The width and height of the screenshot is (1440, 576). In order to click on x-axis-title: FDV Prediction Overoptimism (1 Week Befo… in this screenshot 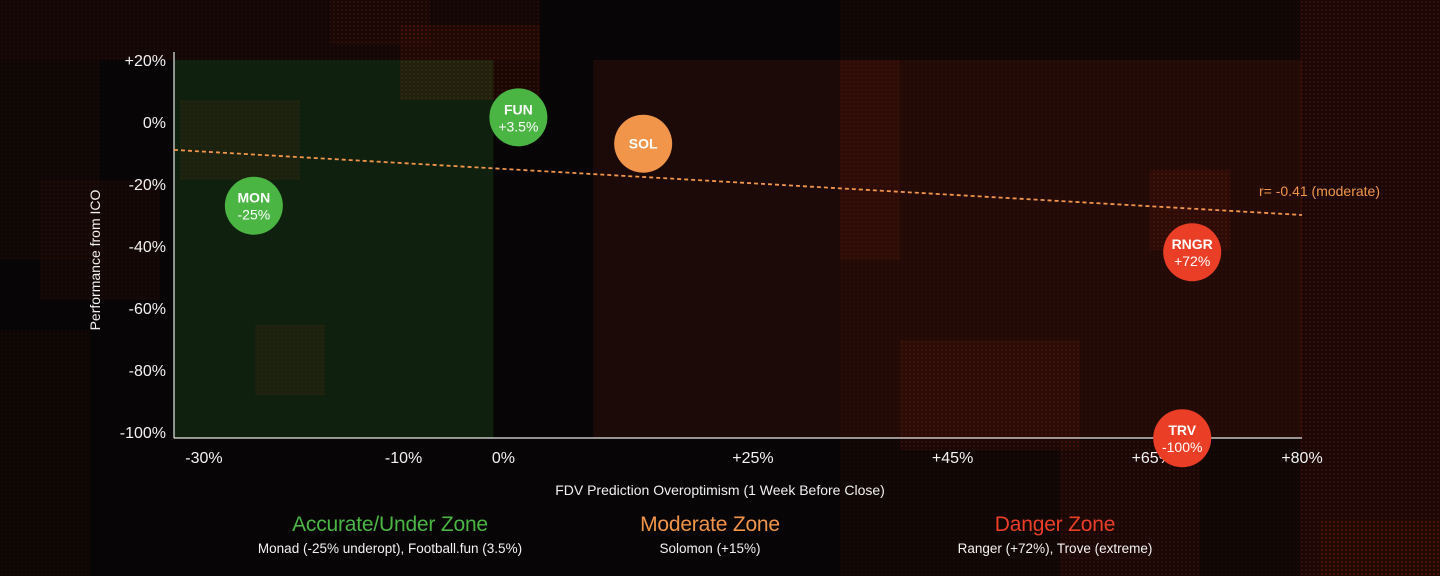, I will do `click(720, 490)`.